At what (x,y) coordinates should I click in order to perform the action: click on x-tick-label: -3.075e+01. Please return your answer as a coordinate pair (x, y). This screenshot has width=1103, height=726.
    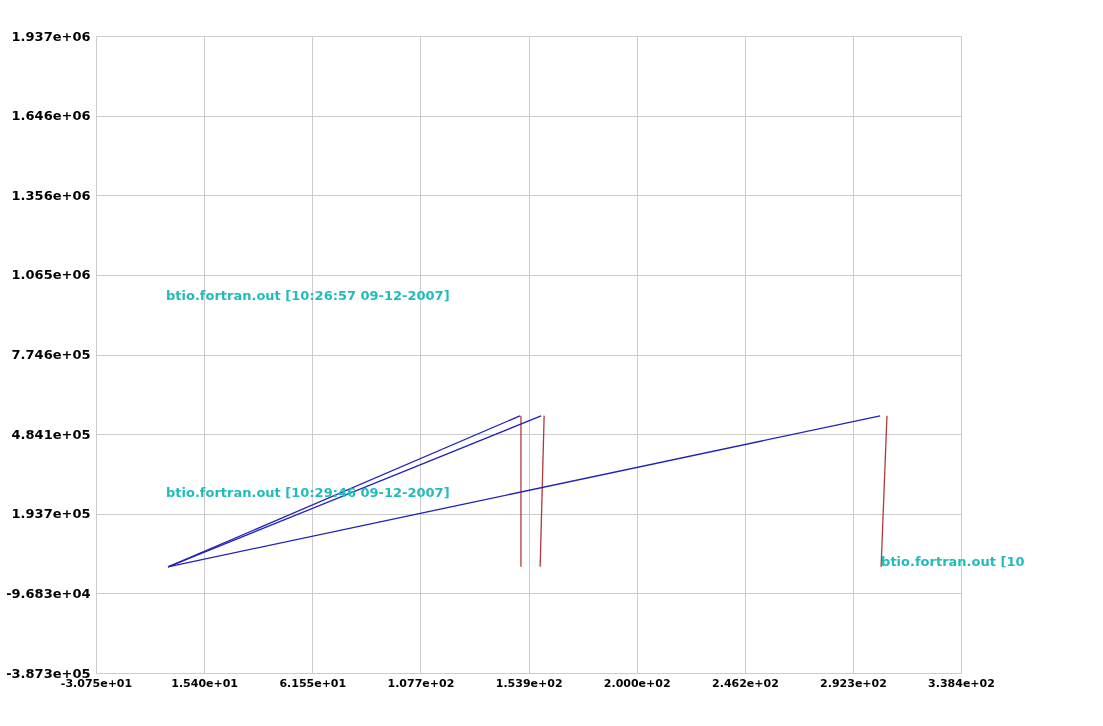
    Looking at the image, I should click on (96, 683).